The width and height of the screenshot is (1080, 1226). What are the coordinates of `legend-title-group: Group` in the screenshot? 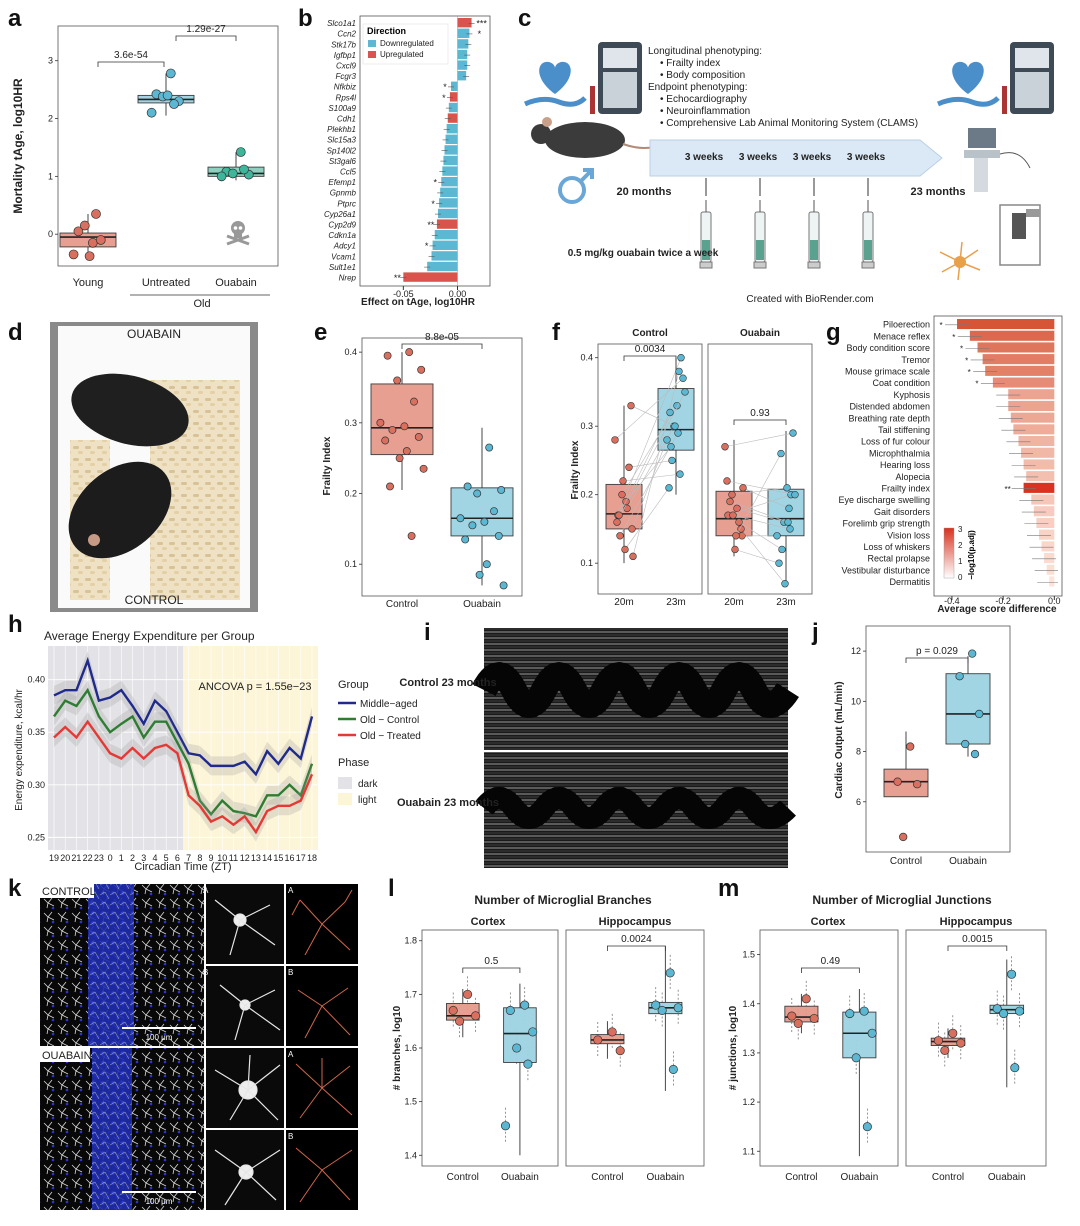 It's located at (353, 685).